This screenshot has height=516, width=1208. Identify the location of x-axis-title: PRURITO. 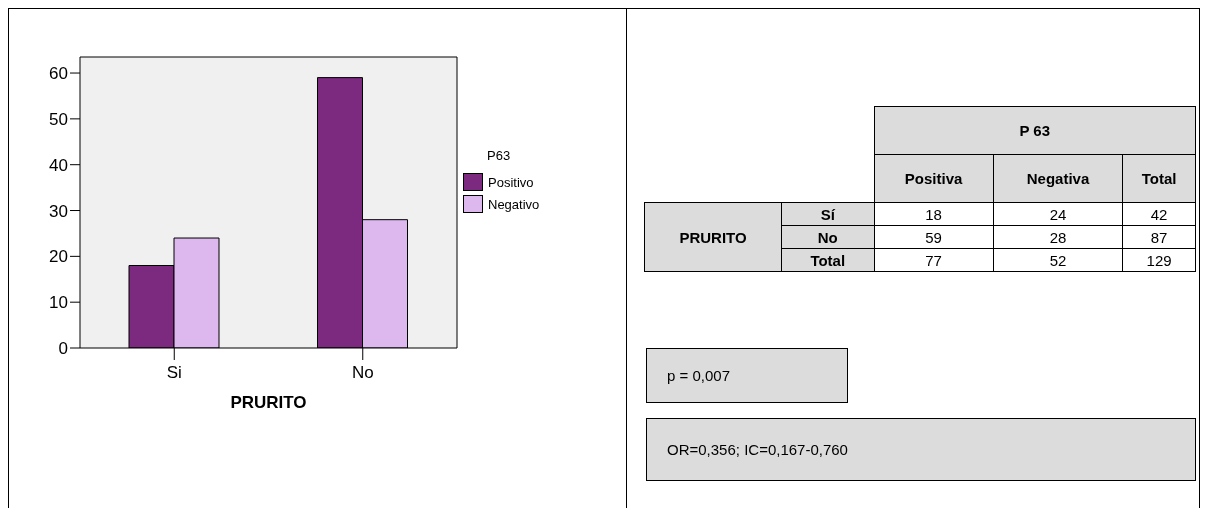
(268, 402).